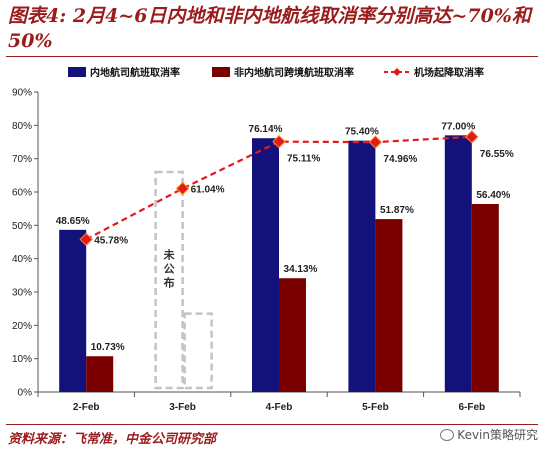  I want to click on data-label: 75.11%, so click(303, 159).